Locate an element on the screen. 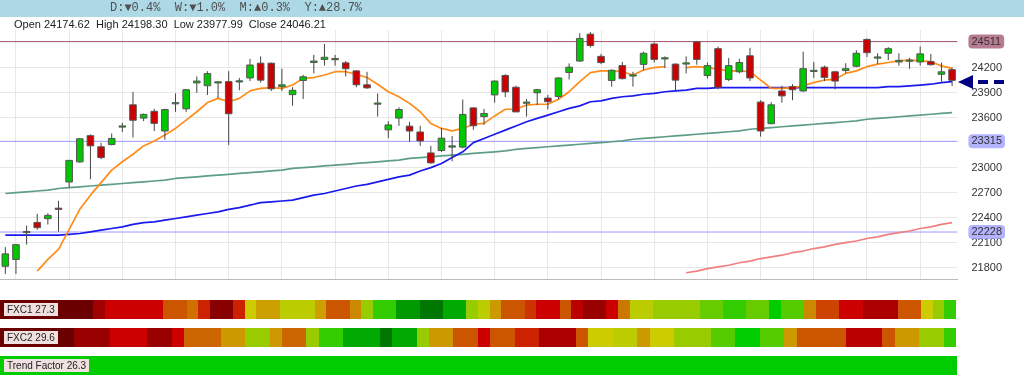 This screenshot has height=383, width=1024. chart-subtitle: Open 24174.62 High 24198.30 Low 23977.99 Close 24046.21 is located at coordinates (170, 24).